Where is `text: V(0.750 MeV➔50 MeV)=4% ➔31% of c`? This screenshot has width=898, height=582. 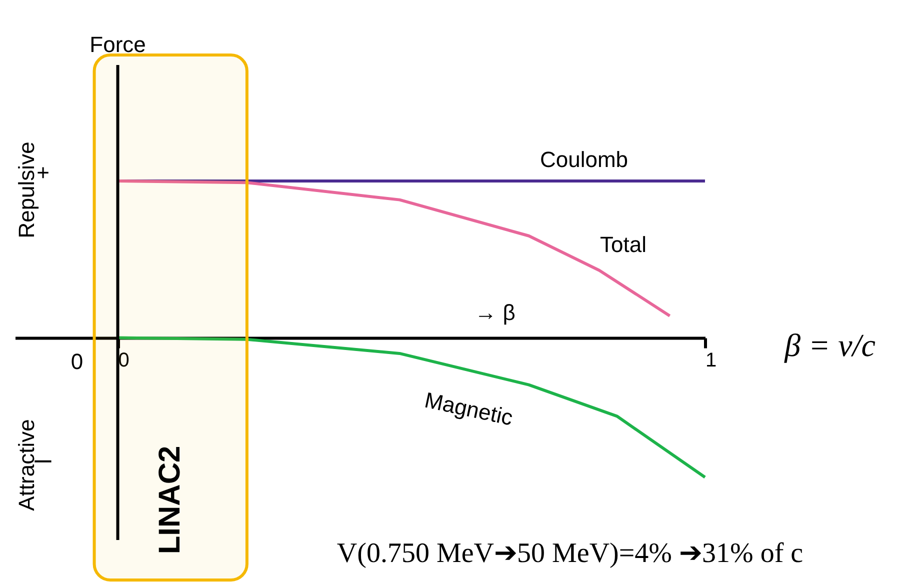 text: V(0.750 MeV➔50 MeV)=4% ➔31% of c is located at coordinates (570, 553).